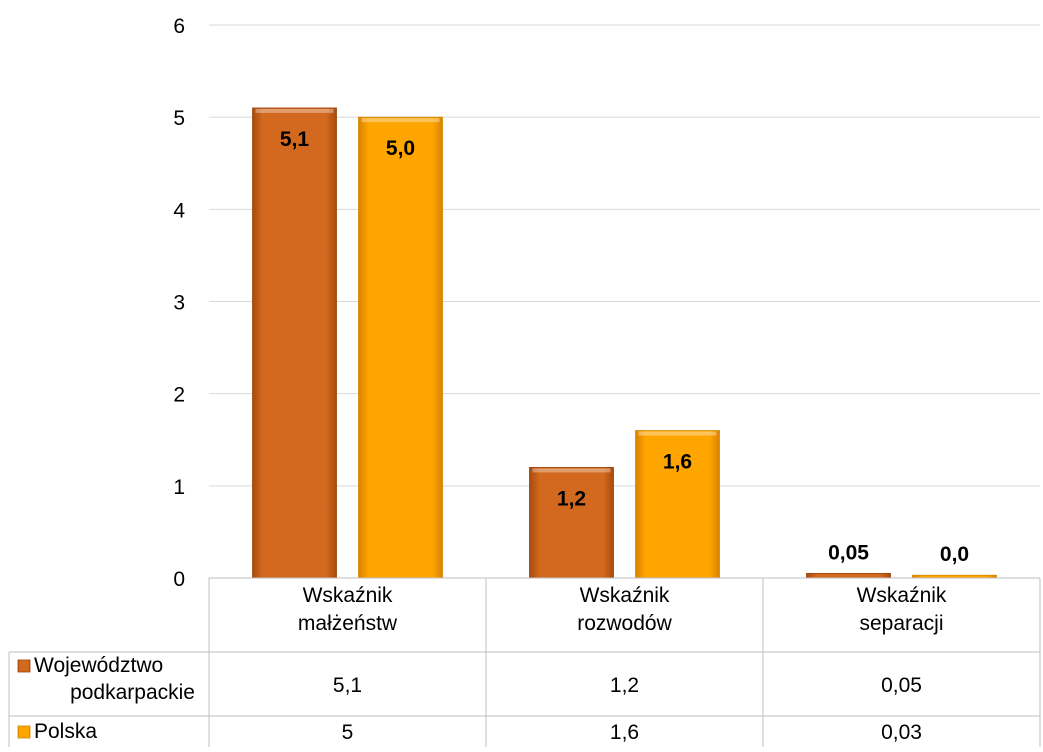  What do you see at coordinates (624, 685) in the screenshot?
I see `table-value: 1,2` at bounding box center [624, 685].